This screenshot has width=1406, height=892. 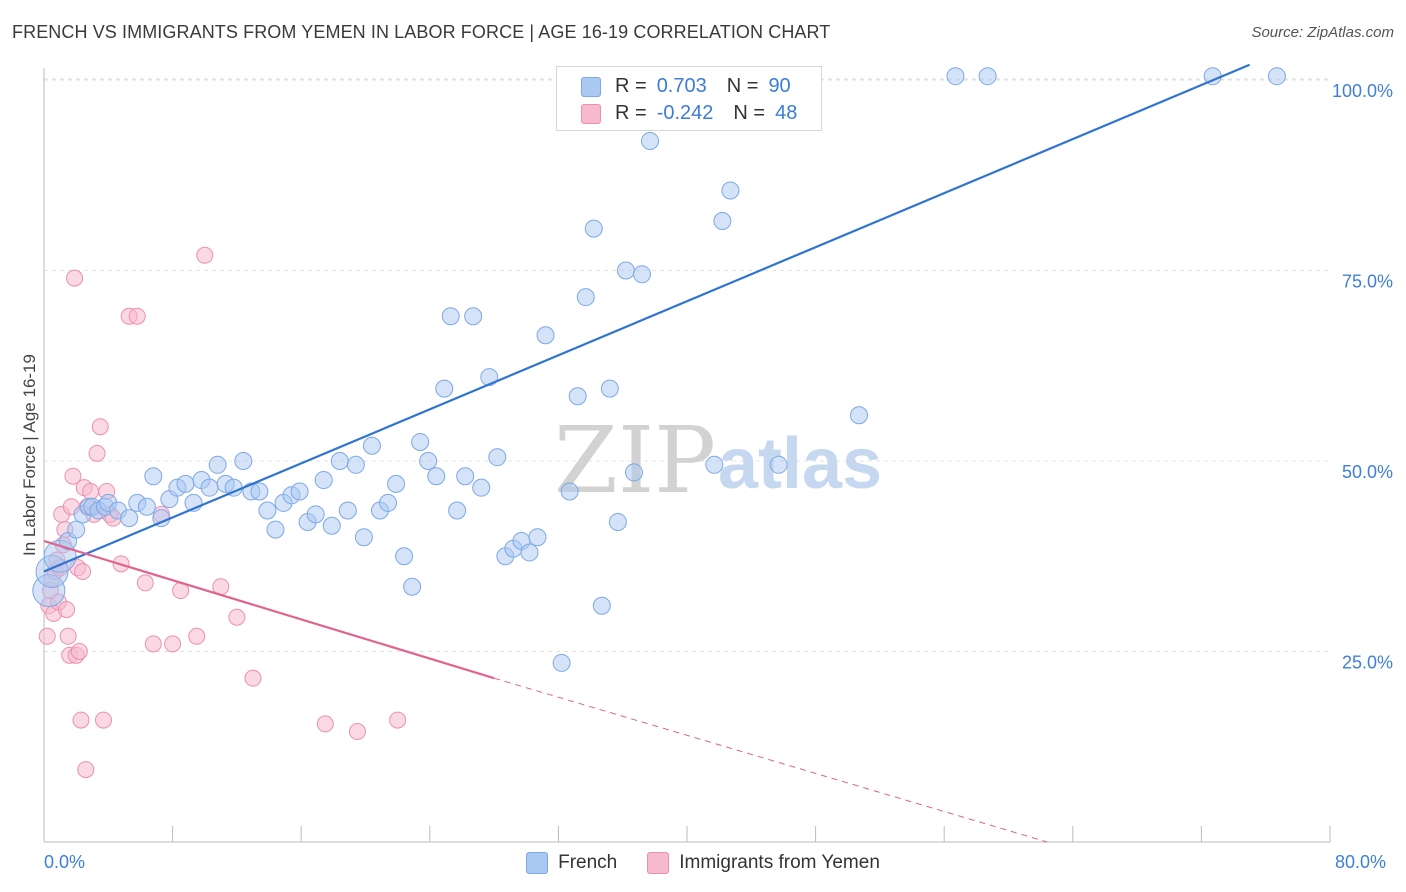 What do you see at coordinates (591, 86) in the screenshot?
I see `legend-swatch-french` at bounding box center [591, 86].